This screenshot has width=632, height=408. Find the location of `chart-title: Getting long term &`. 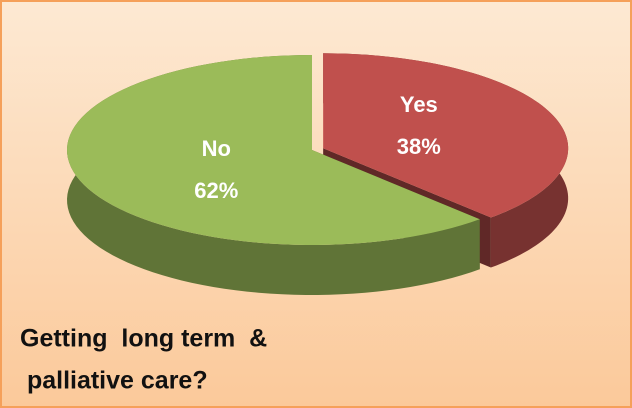

chart-title: Getting long term & is located at coordinates (143, 339).